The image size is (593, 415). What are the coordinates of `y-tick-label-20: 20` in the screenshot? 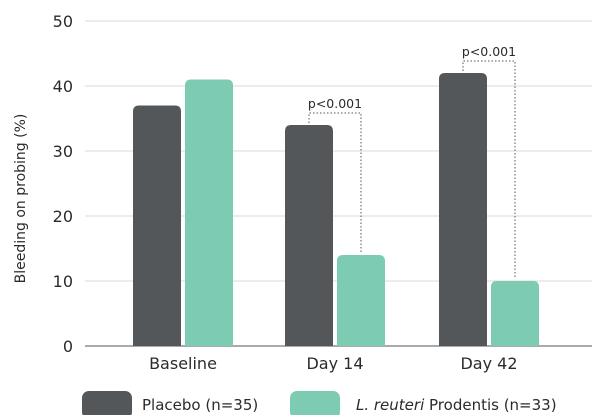 It's located at (63, 216).